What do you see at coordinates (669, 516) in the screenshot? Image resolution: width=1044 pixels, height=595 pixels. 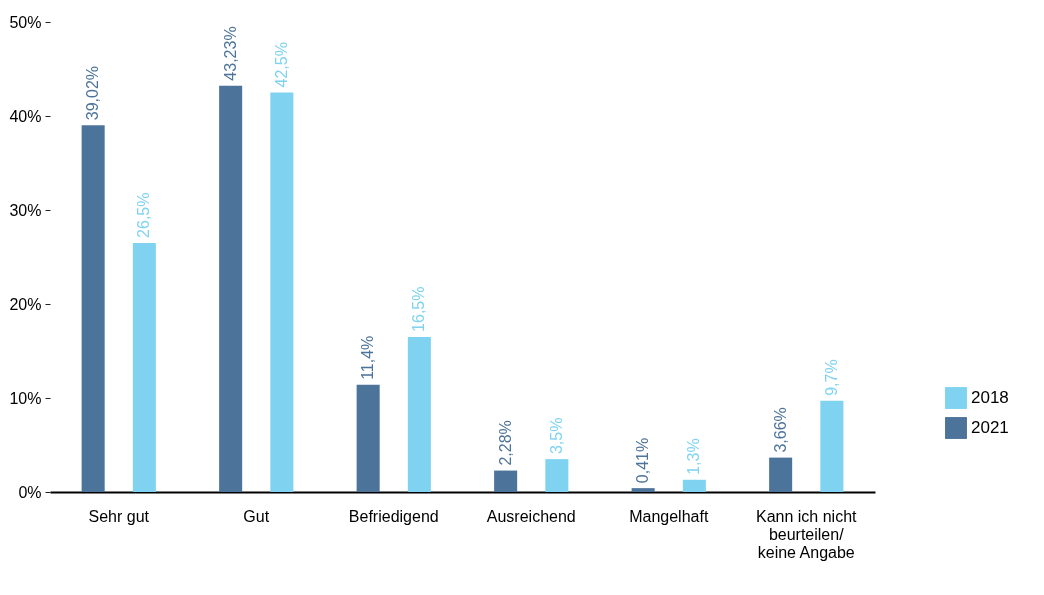 I see `x-tick-label: Mangelhaft` at bounding box center [669, 516].